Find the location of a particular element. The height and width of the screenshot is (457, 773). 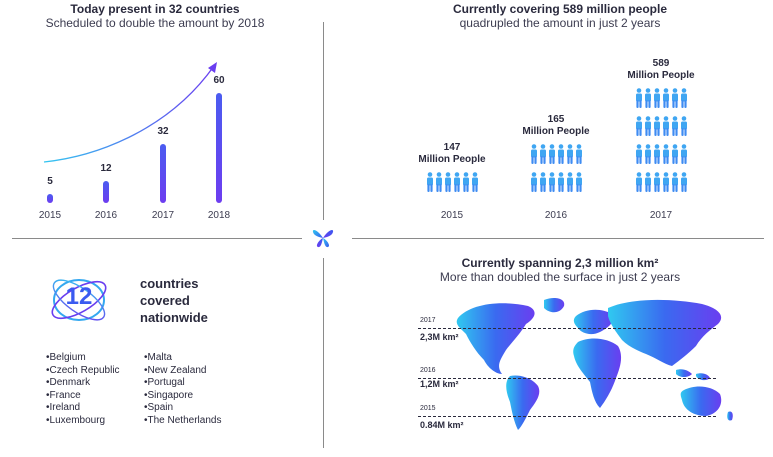

bar-year-label: 2015 is located at coordinates (50, 215).